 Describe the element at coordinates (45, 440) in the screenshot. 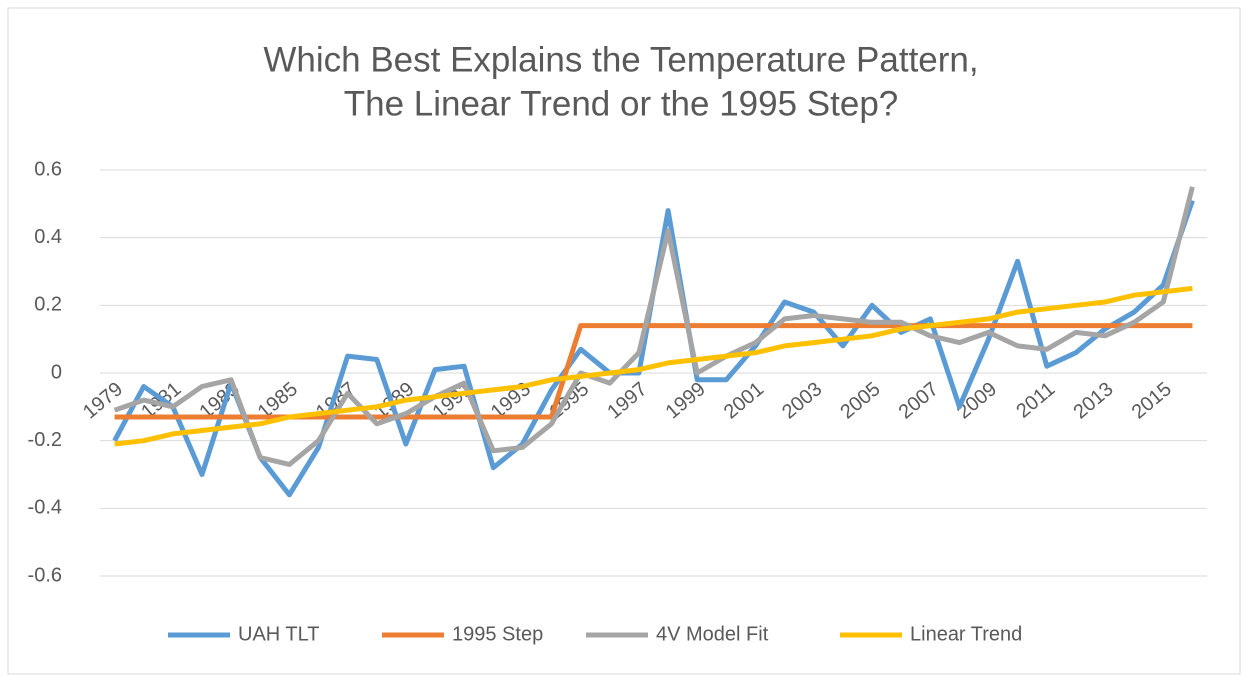

I see `y-tick-label: -0.2` at that location.